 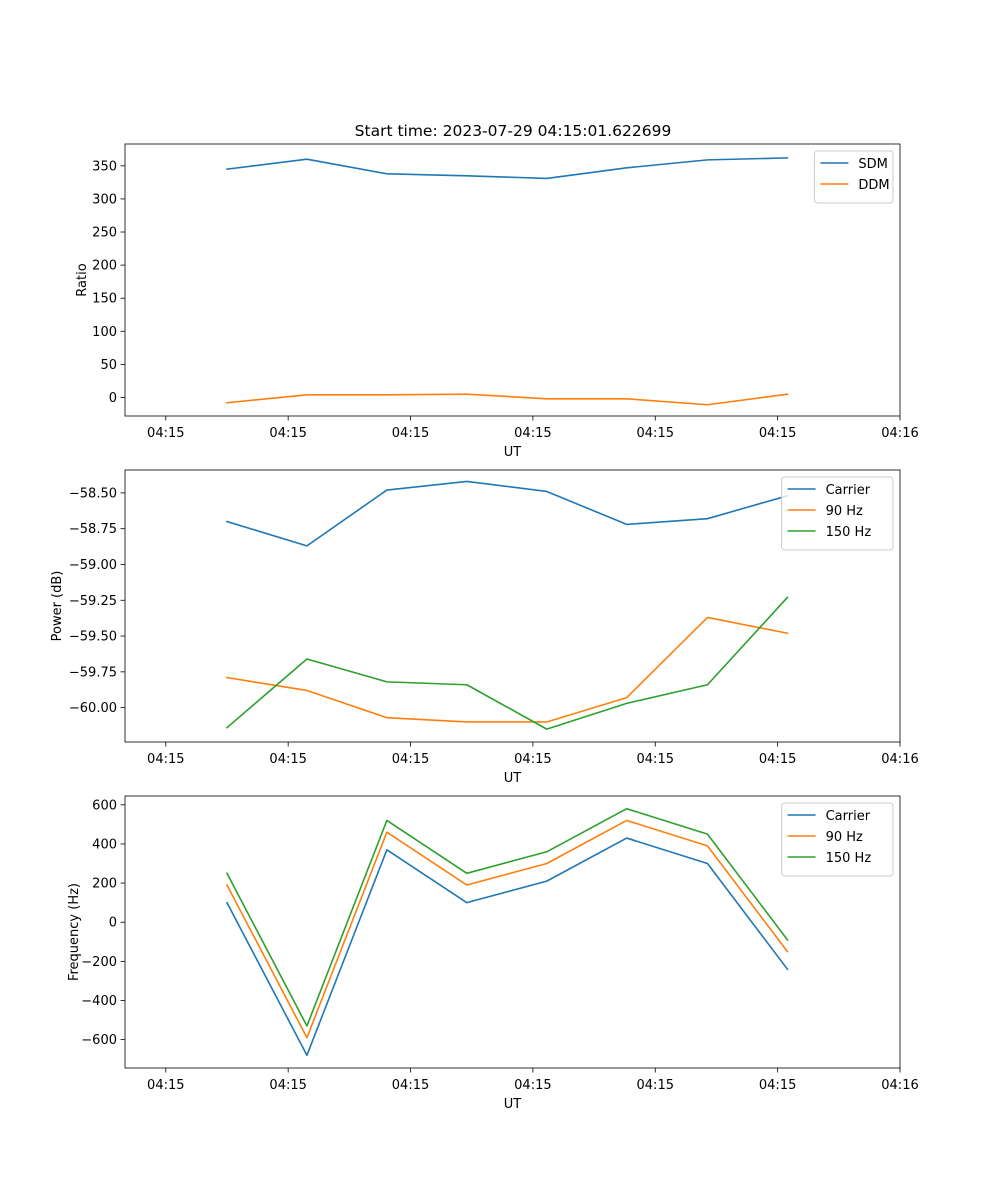 What do you see at coordinates (104, 884) in the screenshot?
I see `frequency-y-tick-label: 200` at bounding box center [104, 884].